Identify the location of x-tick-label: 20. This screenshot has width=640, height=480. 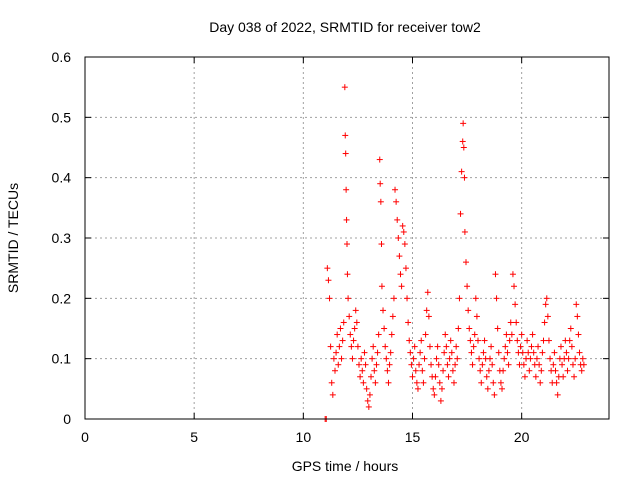
(522, 437).